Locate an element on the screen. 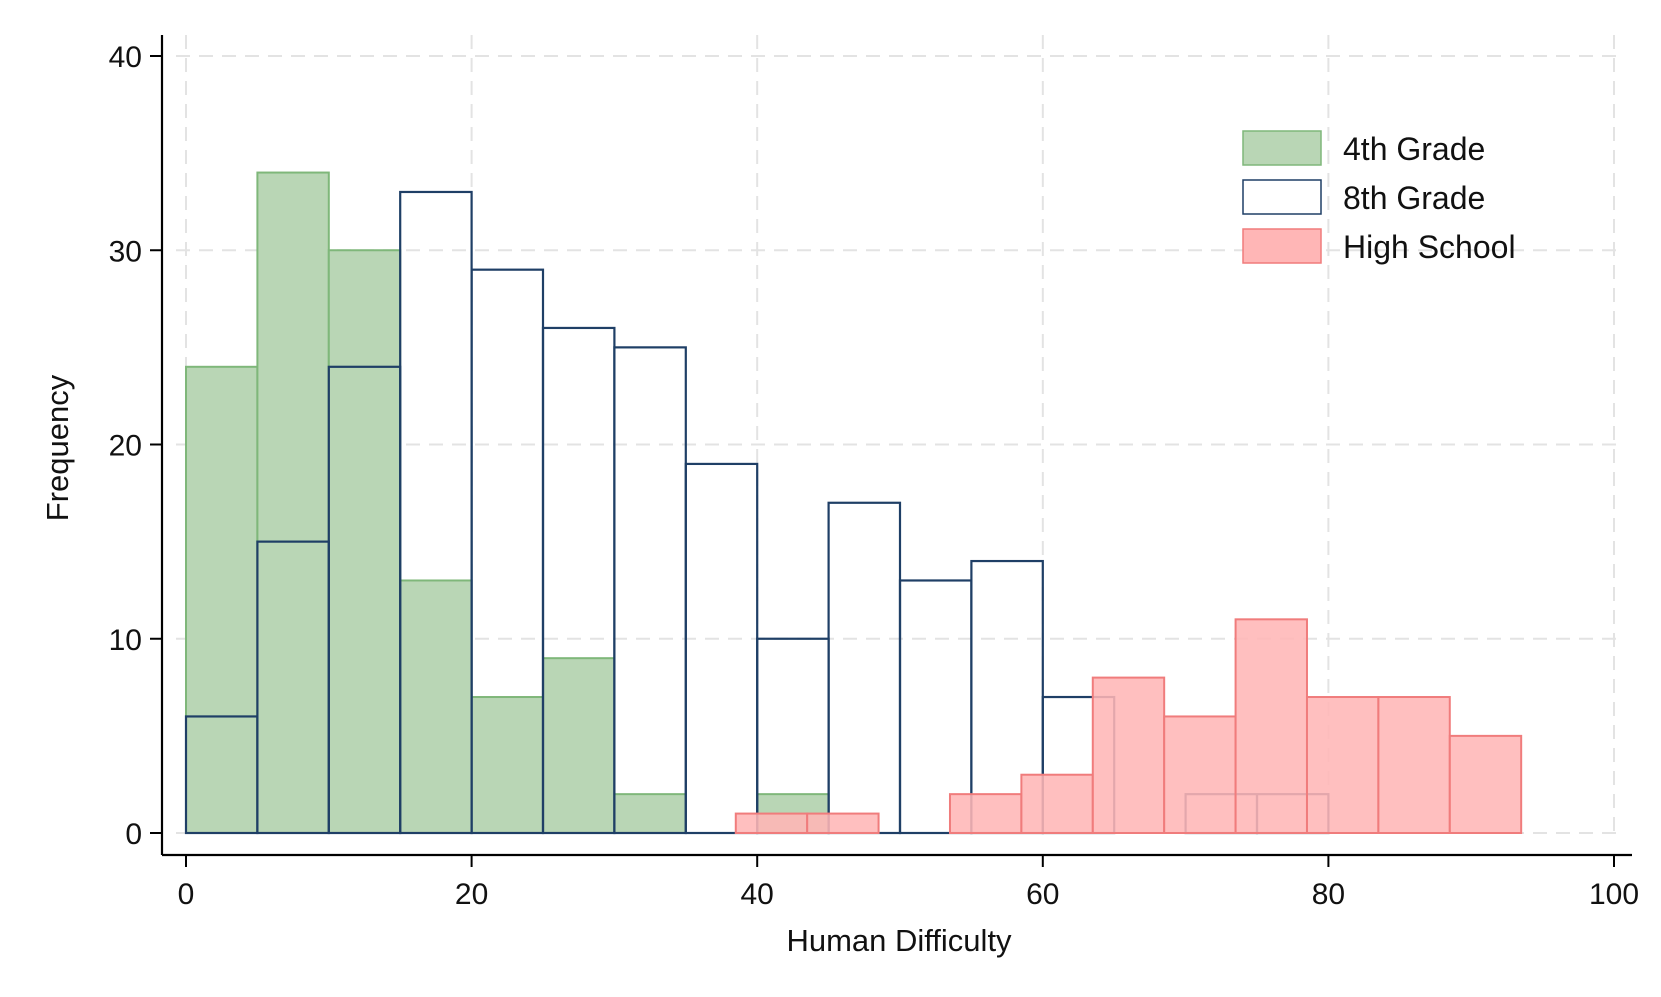 The width and height of the screenshot is (1661, 997). legend-label-high-school: High School is located at coordinates (1429, 247).